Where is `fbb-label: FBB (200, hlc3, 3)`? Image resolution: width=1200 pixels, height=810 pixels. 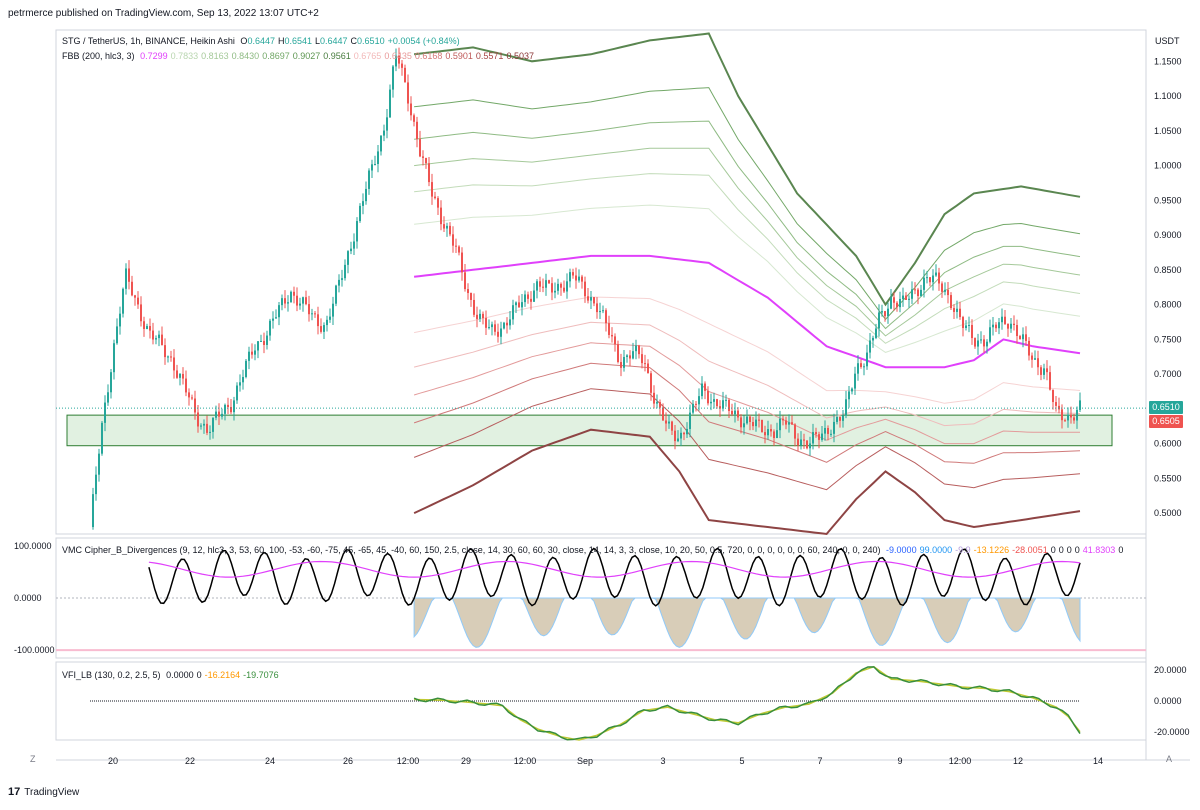
fbb-label: FBB (200, hlc3, 3) is located at coordinates (98, 56).